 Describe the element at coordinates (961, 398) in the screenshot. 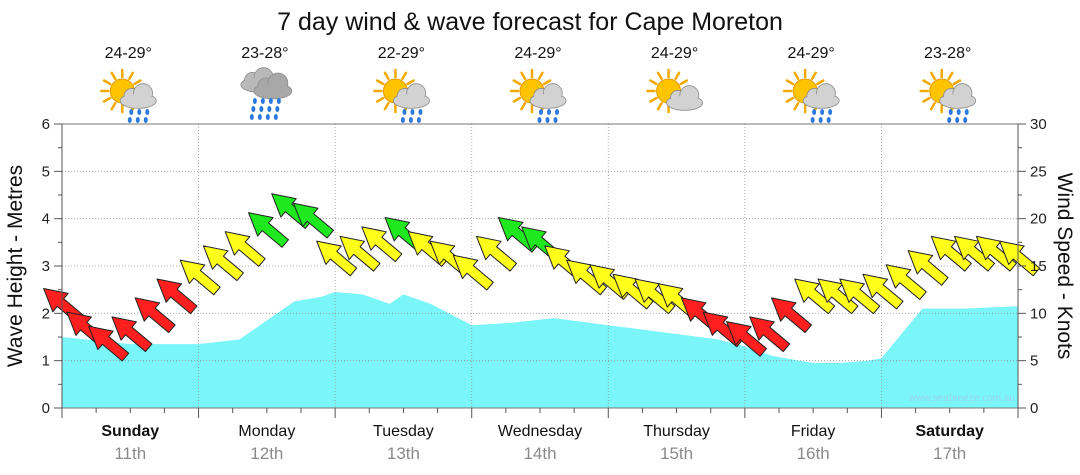

I see `credit-watermark: www.seabreeze.com.au` at that location.